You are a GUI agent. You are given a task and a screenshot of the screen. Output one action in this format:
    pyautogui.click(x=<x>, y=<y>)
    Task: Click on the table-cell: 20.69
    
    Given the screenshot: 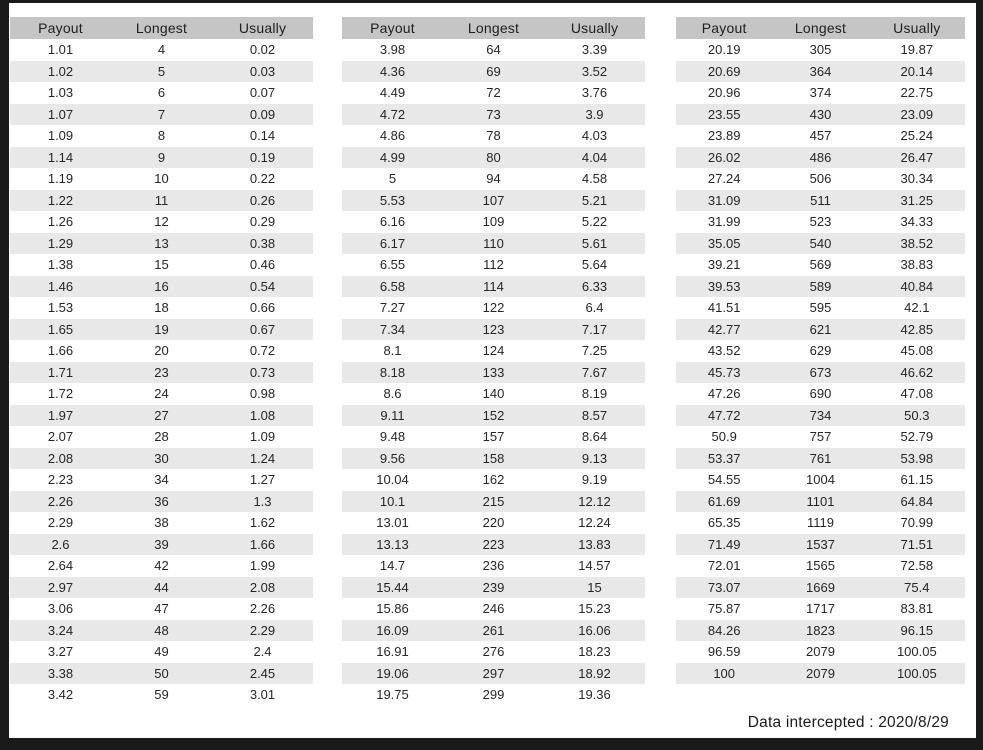 What is the action you would take?
    pyautogui.click(x=724, y=71)
    